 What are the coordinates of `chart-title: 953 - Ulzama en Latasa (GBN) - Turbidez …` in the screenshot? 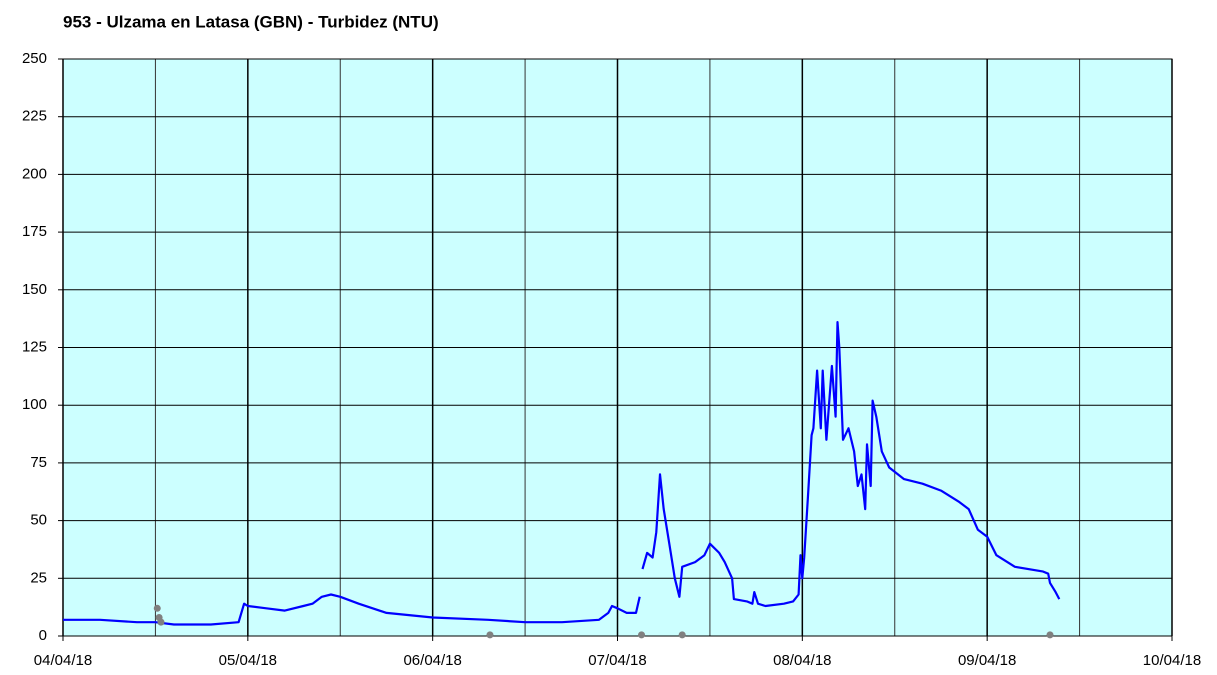 It's located at (251, 21).